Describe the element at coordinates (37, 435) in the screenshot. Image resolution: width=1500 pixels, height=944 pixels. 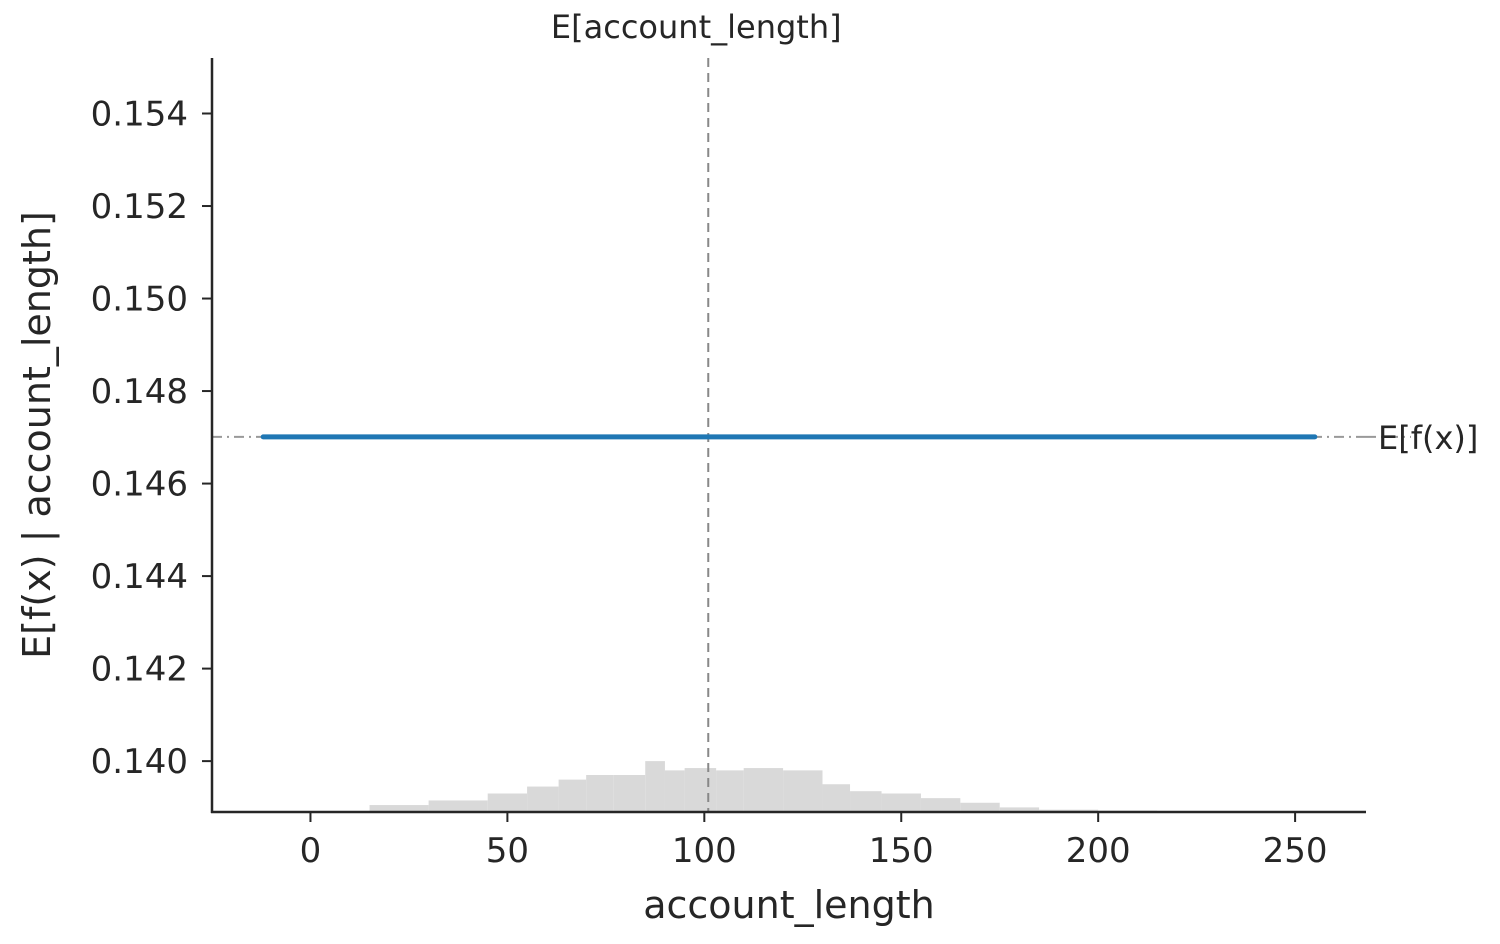
I see `y-axis-label: E[f(x) | account_length]` at that location.